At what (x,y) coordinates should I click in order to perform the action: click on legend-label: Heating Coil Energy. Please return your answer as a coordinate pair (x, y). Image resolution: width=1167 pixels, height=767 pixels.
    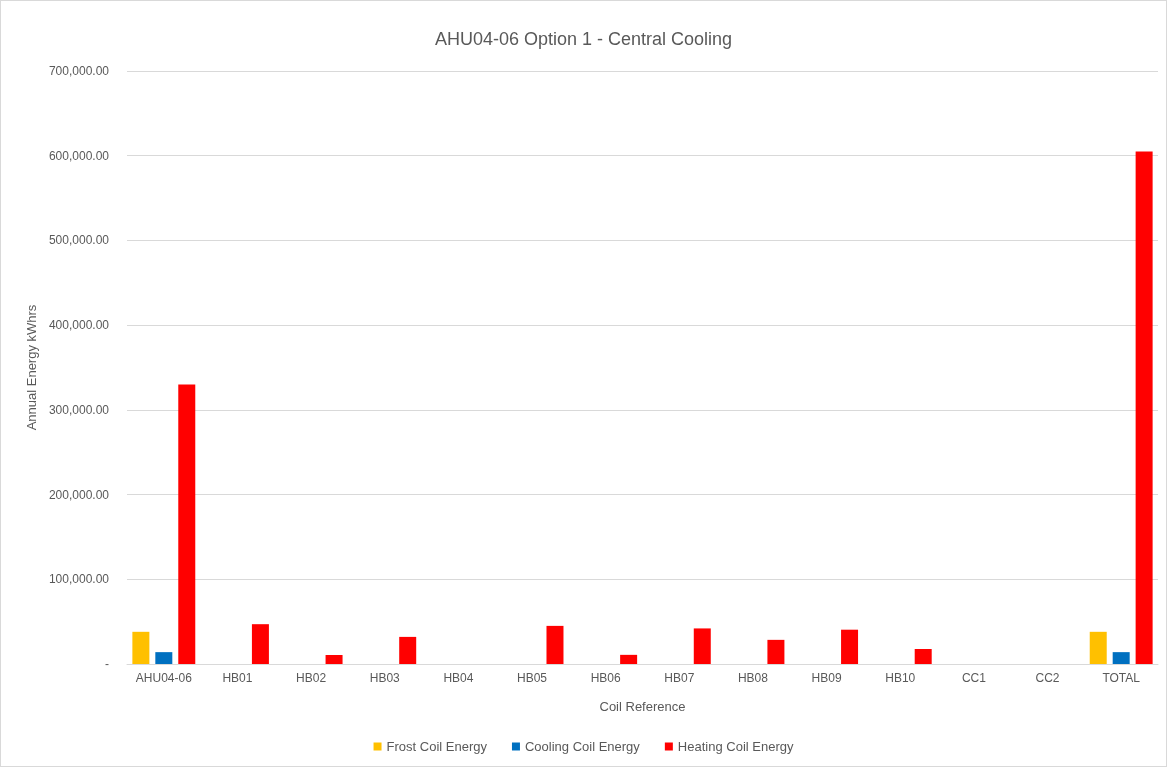
    Looking at the image, I should click on (735, 746).